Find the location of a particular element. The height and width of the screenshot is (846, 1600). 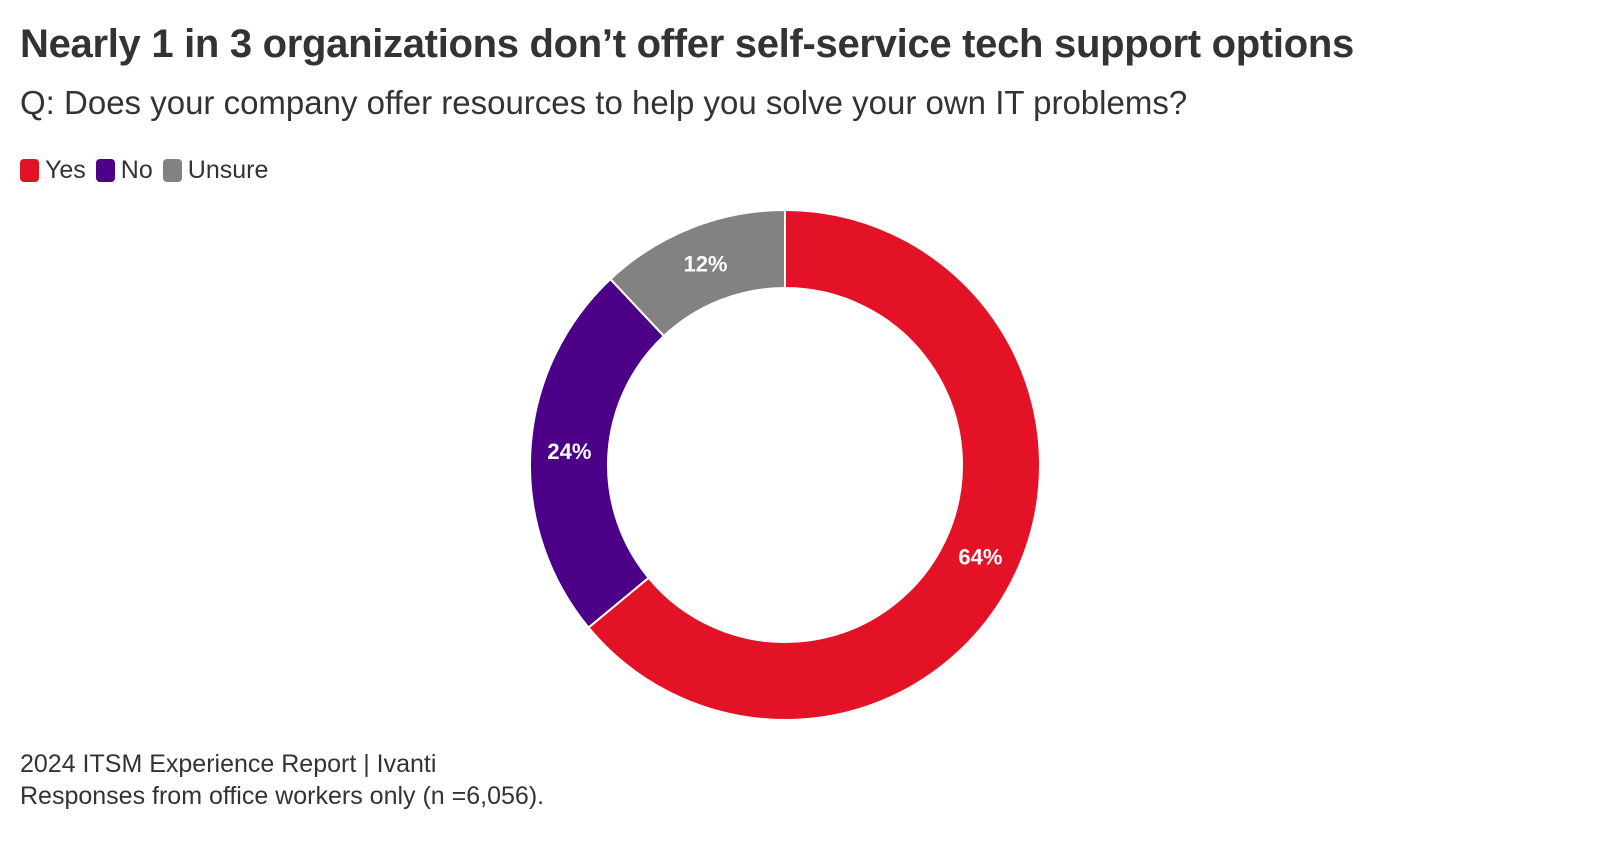

legend-swatch-yes is located at coordinates (29, 170).